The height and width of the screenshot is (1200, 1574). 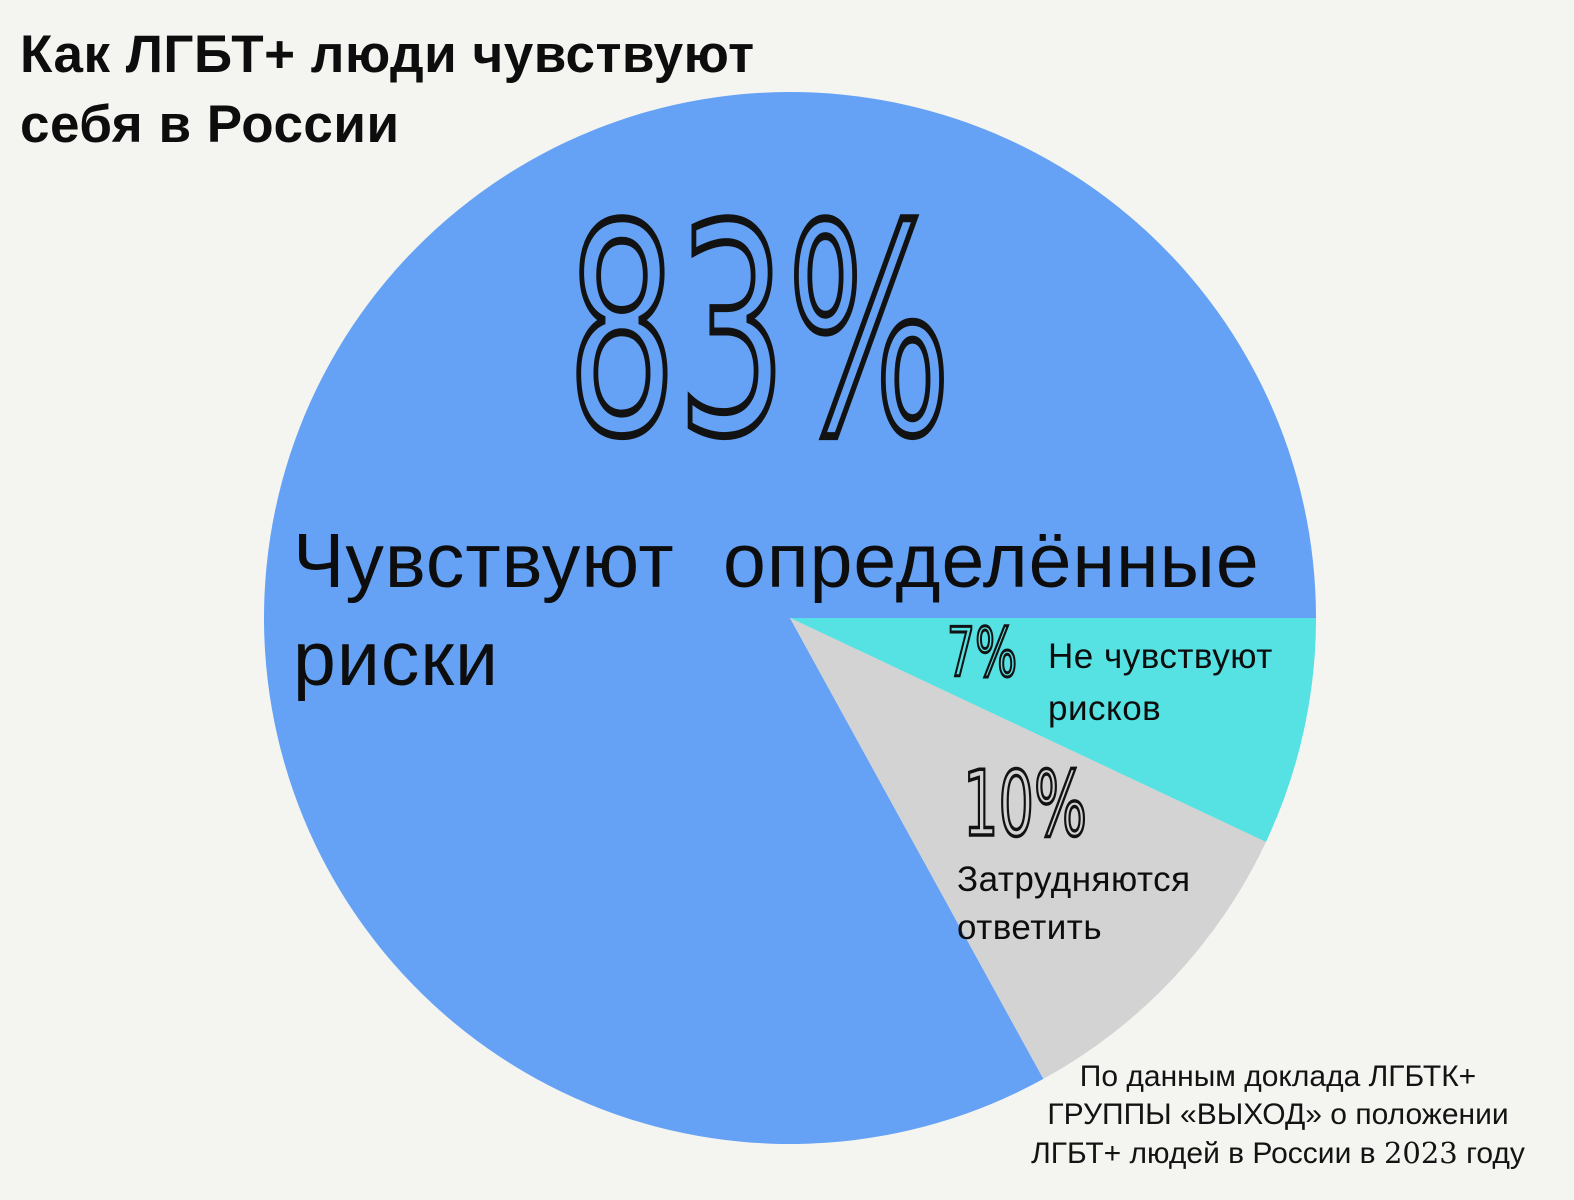 What do you see at coordinates (982, 653) in the screenshot?
I see `teal-slice-percentage: 7%` at bounding box center [982, 653].